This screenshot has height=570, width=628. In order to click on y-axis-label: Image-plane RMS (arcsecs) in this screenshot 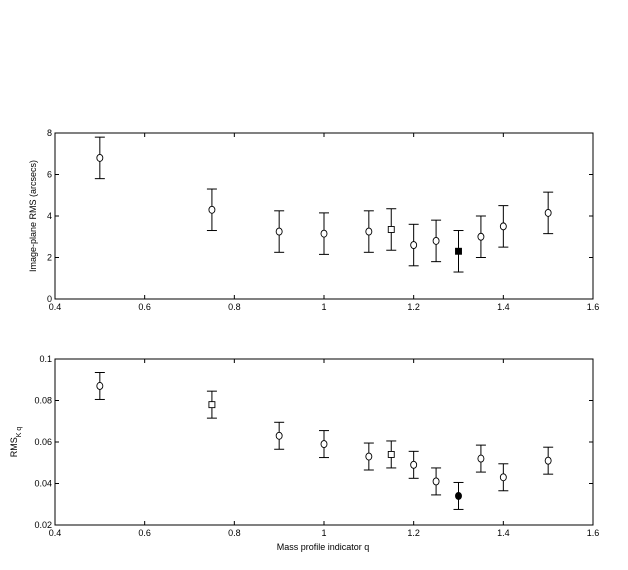, I will do `click(33, 216)`.